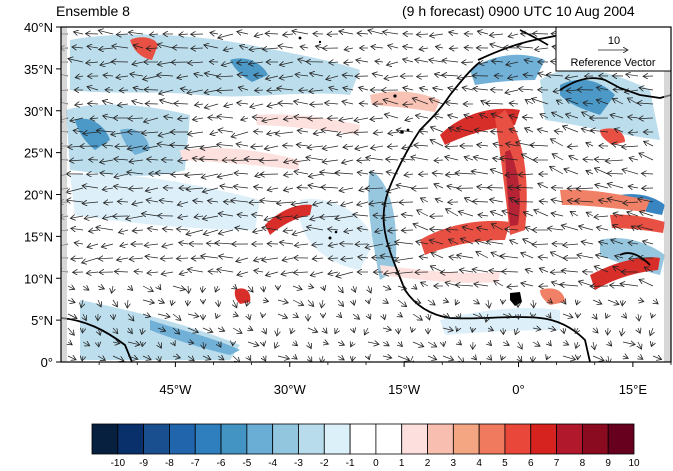  Describe the element at coordinates (583, 463) in the screenshot. I see `colorbar-label: 8` at that location.